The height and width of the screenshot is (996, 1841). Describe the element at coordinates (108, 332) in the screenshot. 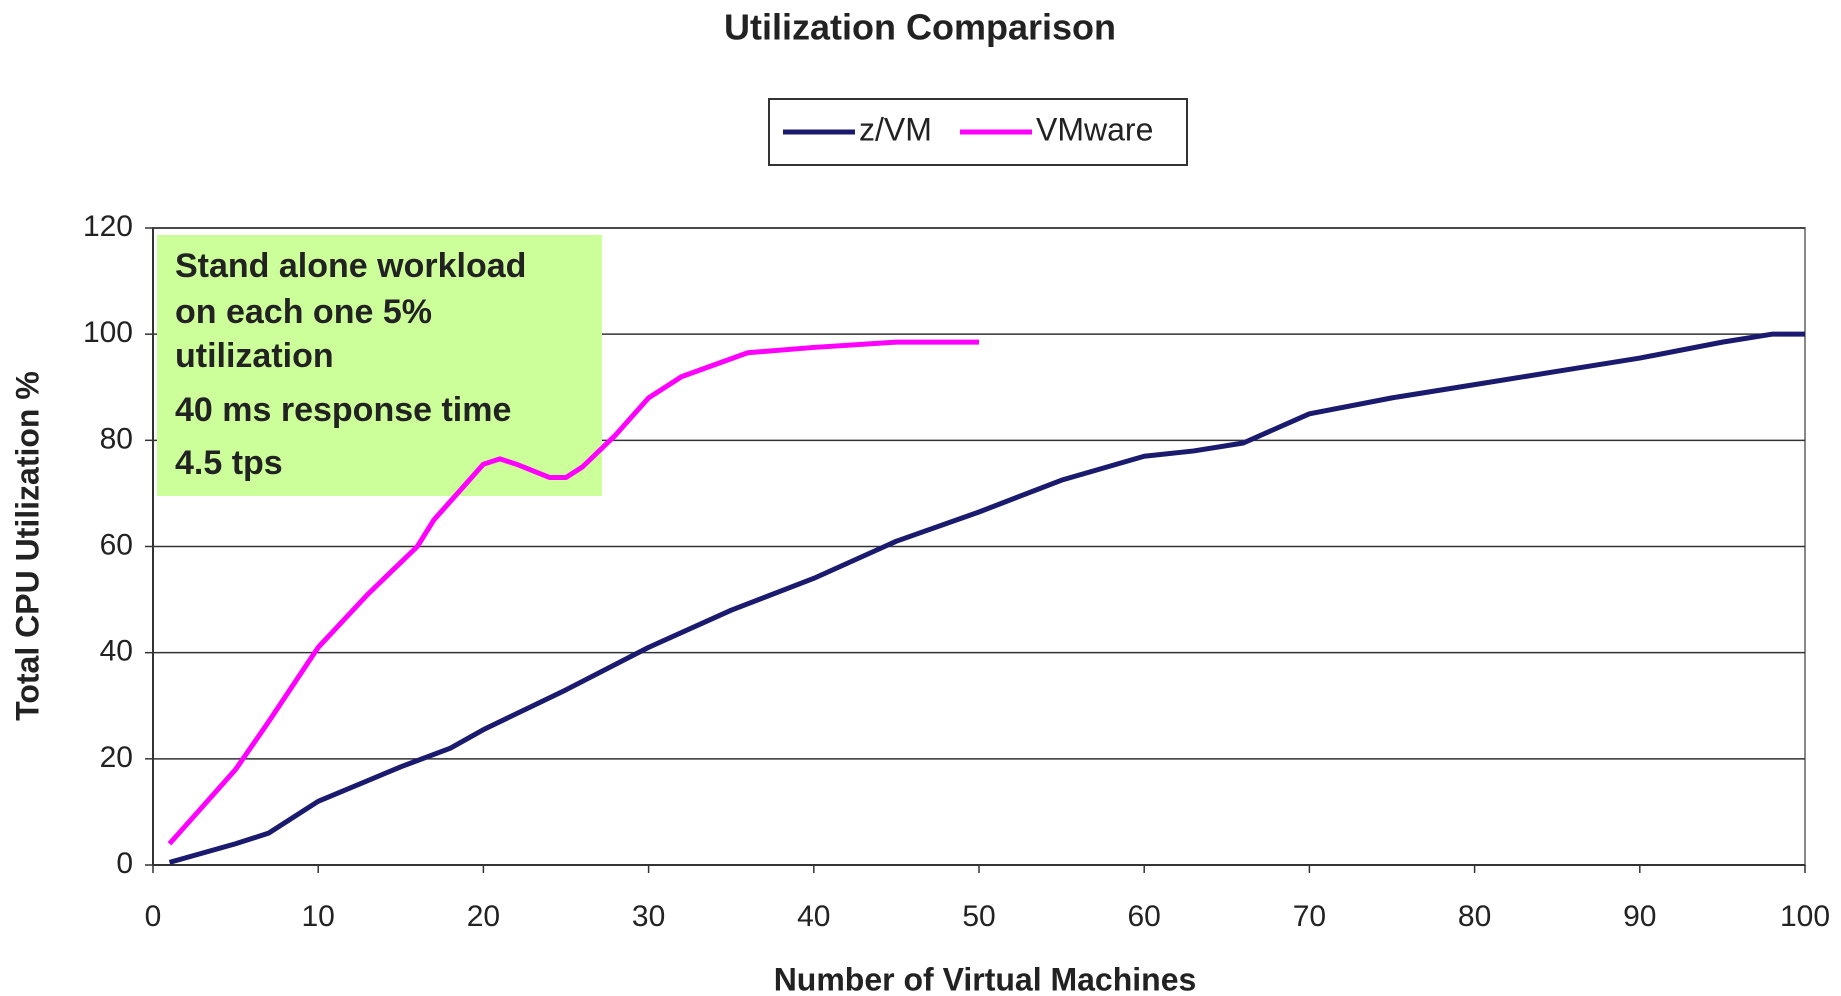

I see `y-tick-label: 100` at that location.